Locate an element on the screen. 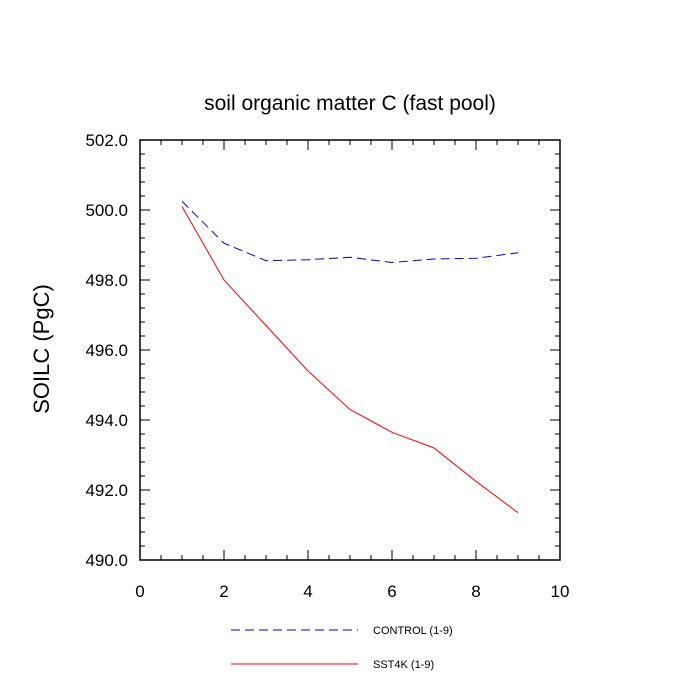 The width and height of the screenshot is (700, 700). y-tick-label: 502.0 is located at coordinates (106, 140).